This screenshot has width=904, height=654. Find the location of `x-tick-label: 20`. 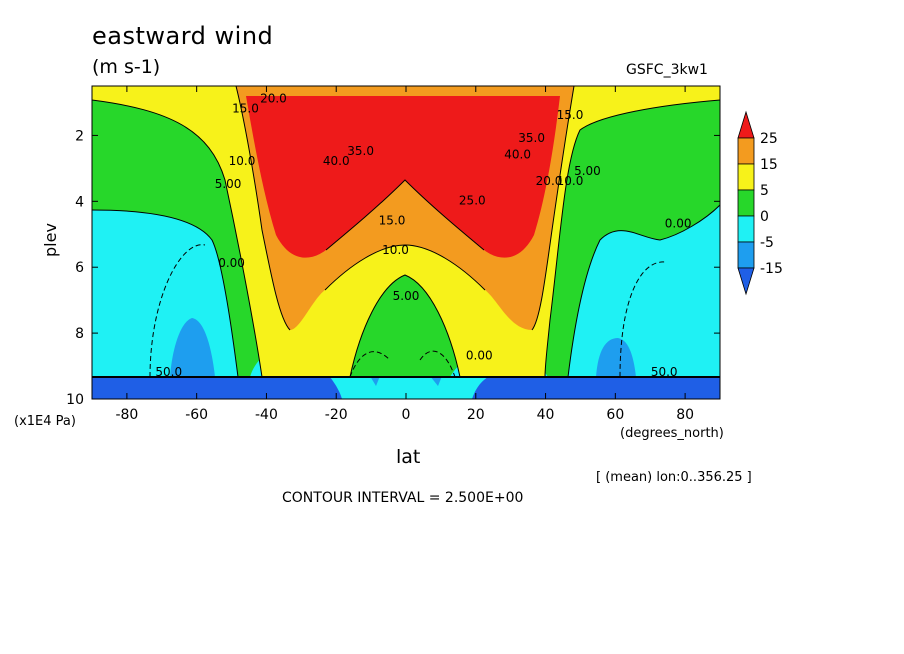

x-tick-label: 20 is located at coordinates (476, 415).